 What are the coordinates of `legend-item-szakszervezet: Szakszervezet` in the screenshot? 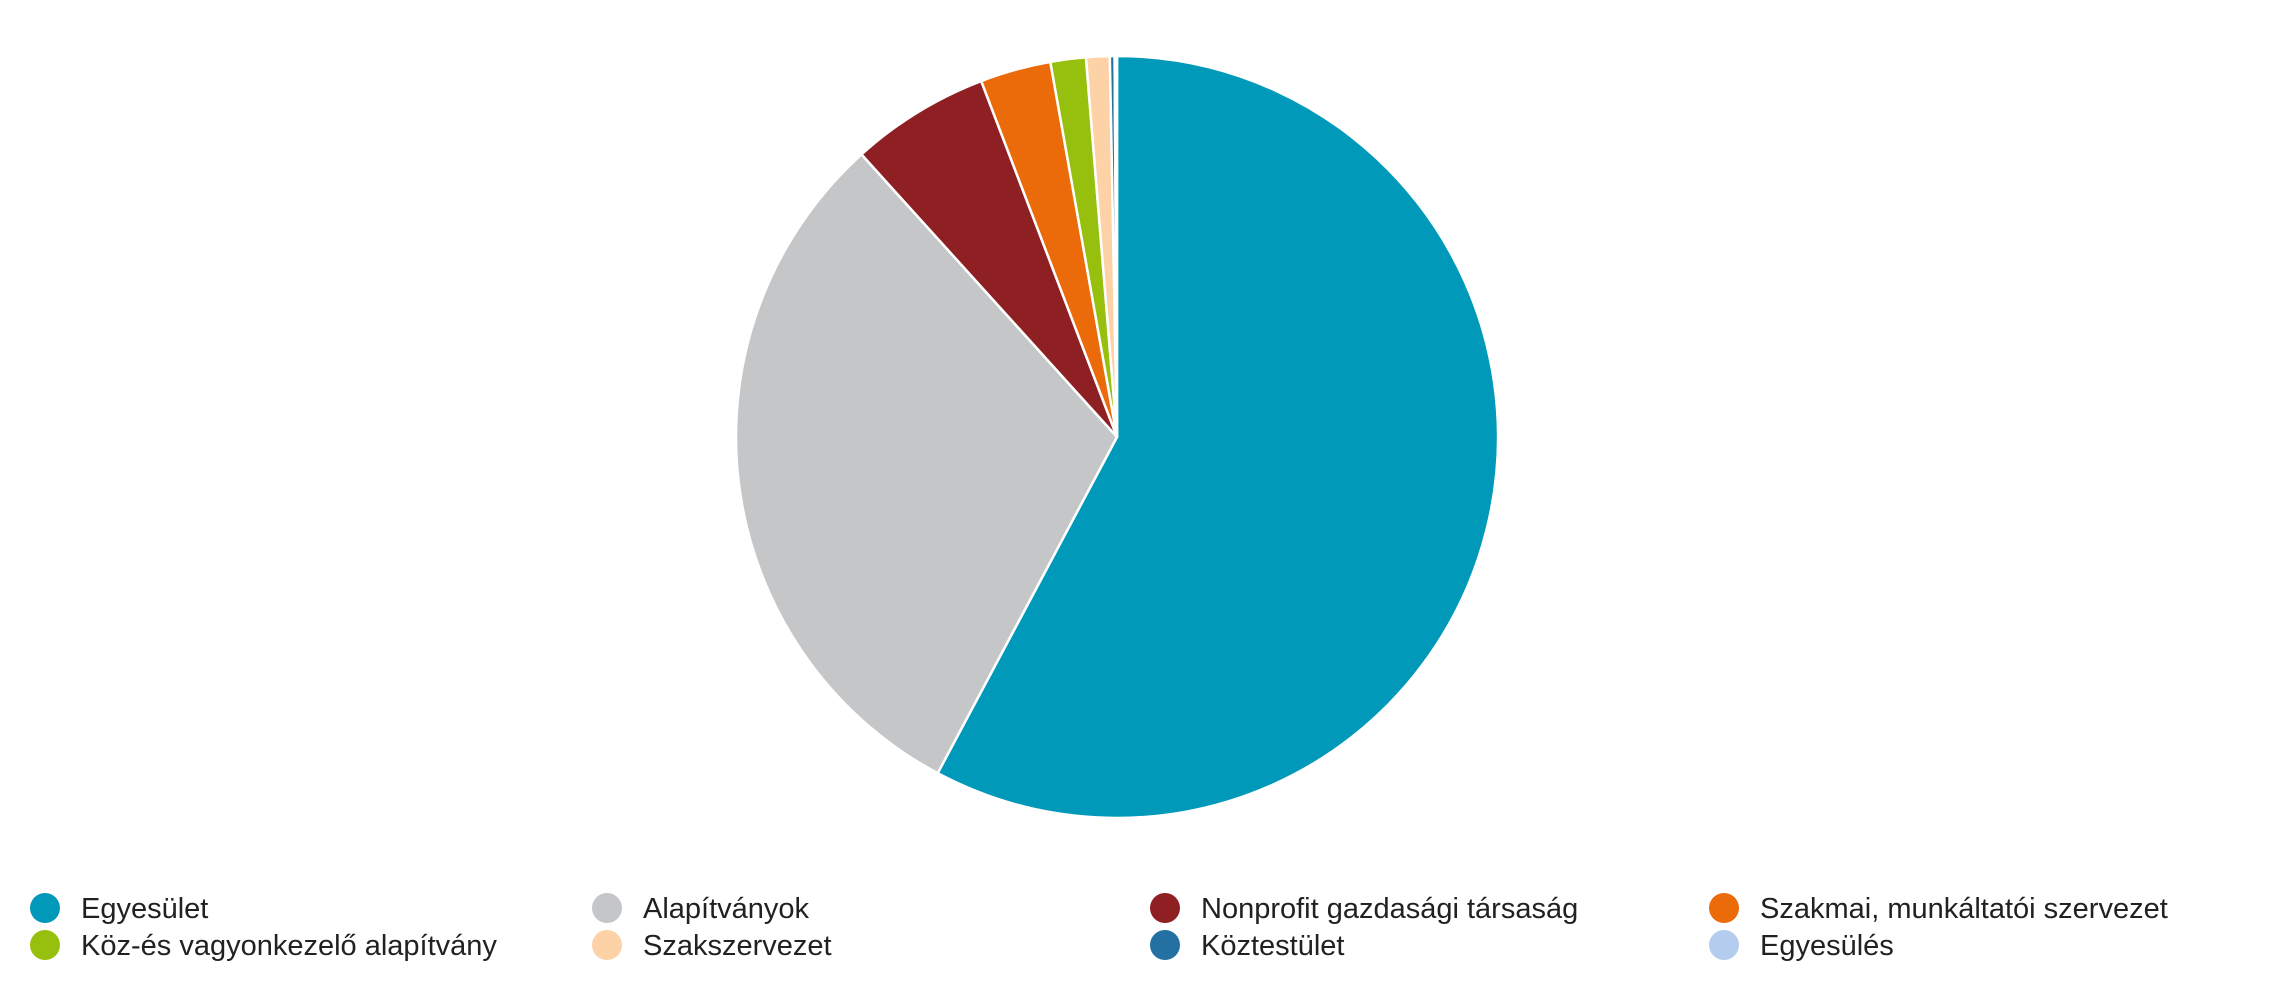 It's located at (712, 946).